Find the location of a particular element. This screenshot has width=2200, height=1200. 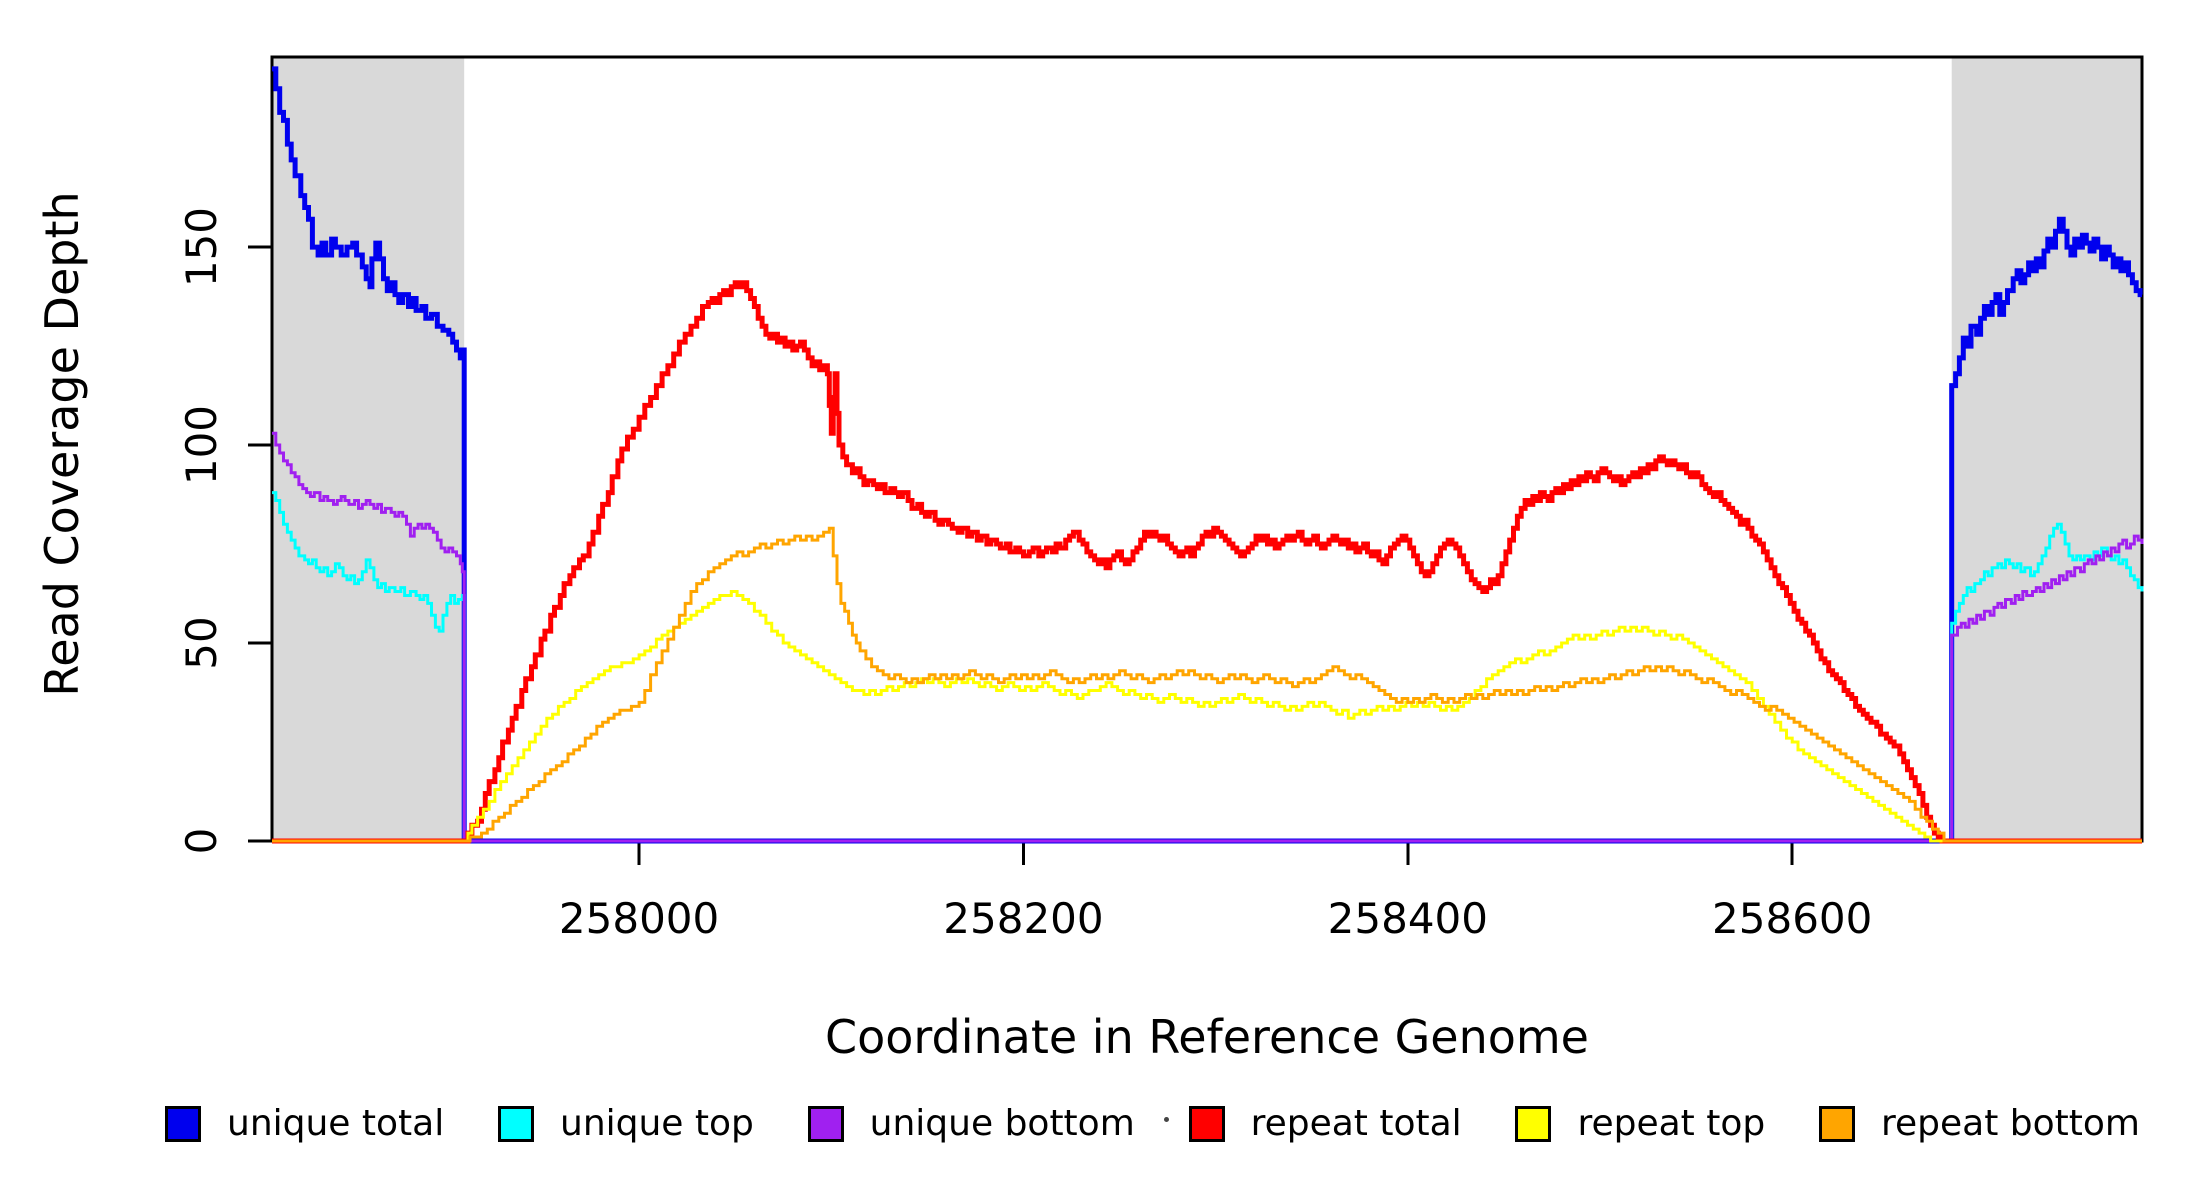

legend-label: repeat total is located at coordinates (1356, 1123).